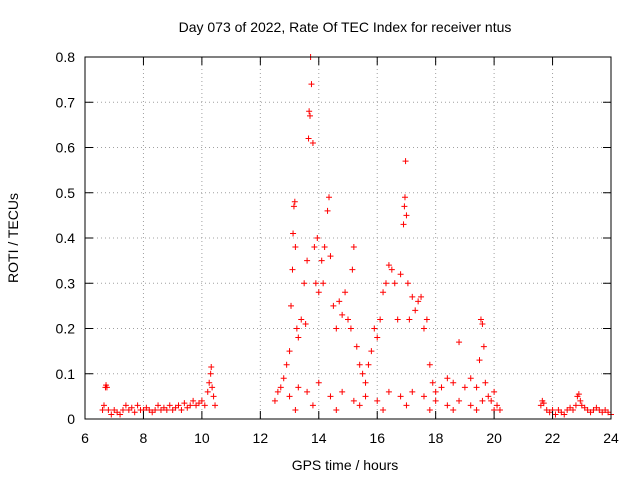  Describe the element at coordinates (66, 148) in the screenshot. I see `y-tick-label: 0.6` at that location.